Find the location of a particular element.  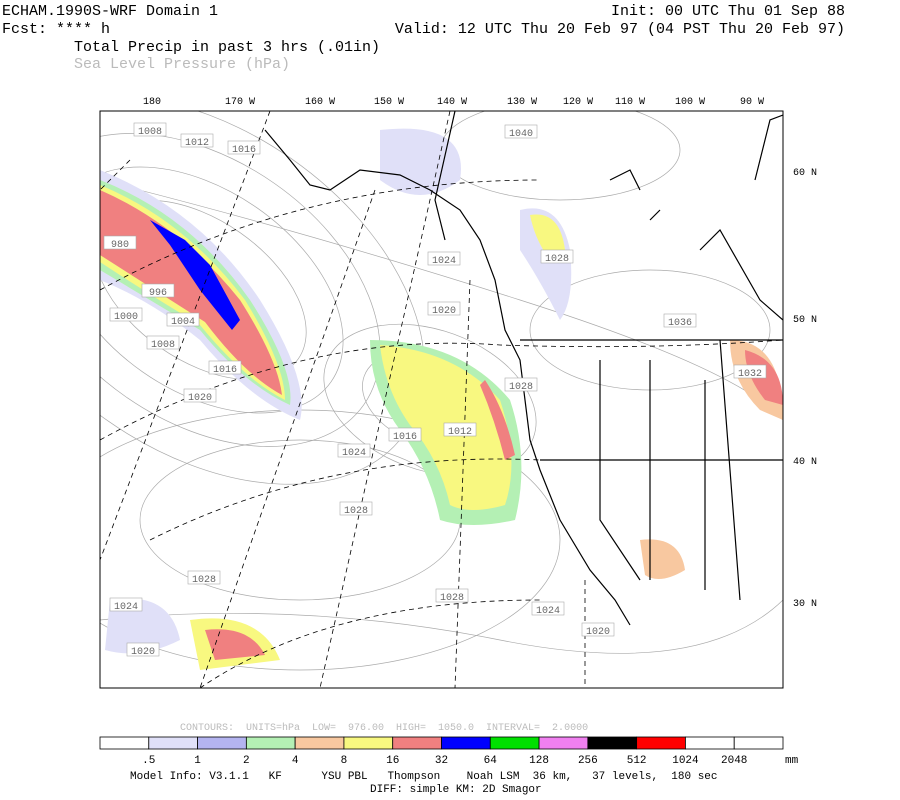

colorbar-label: 2048 is located at coordinates (734, 761).